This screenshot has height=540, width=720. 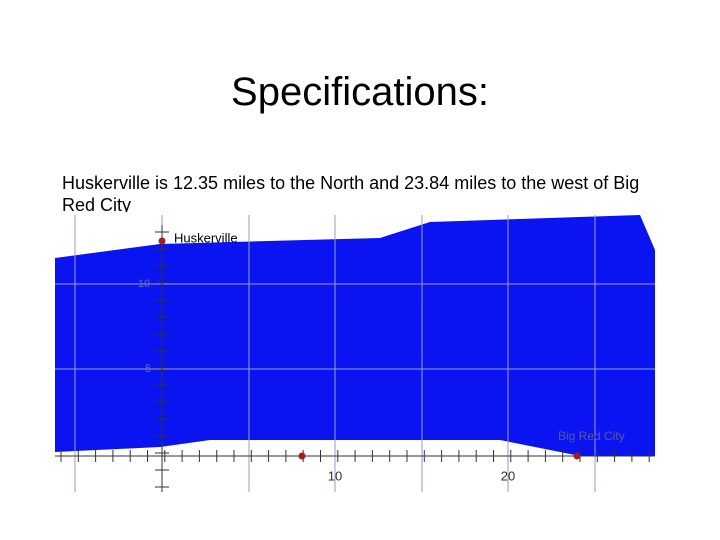 What do you see at coordinates (148, 369) in the screenshot?
I see `y-tick-label: 5` at bounding box center [148, 369].